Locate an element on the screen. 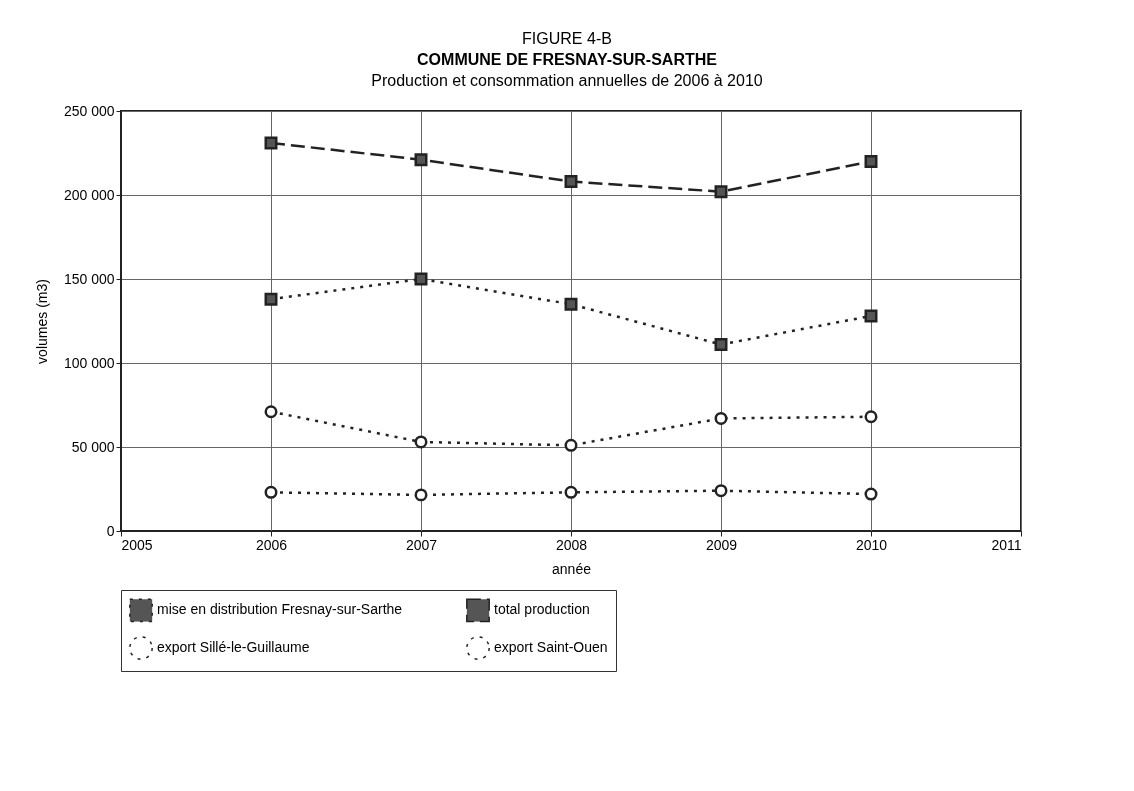  x-axis-title: année is located at coordinates (572, 568).